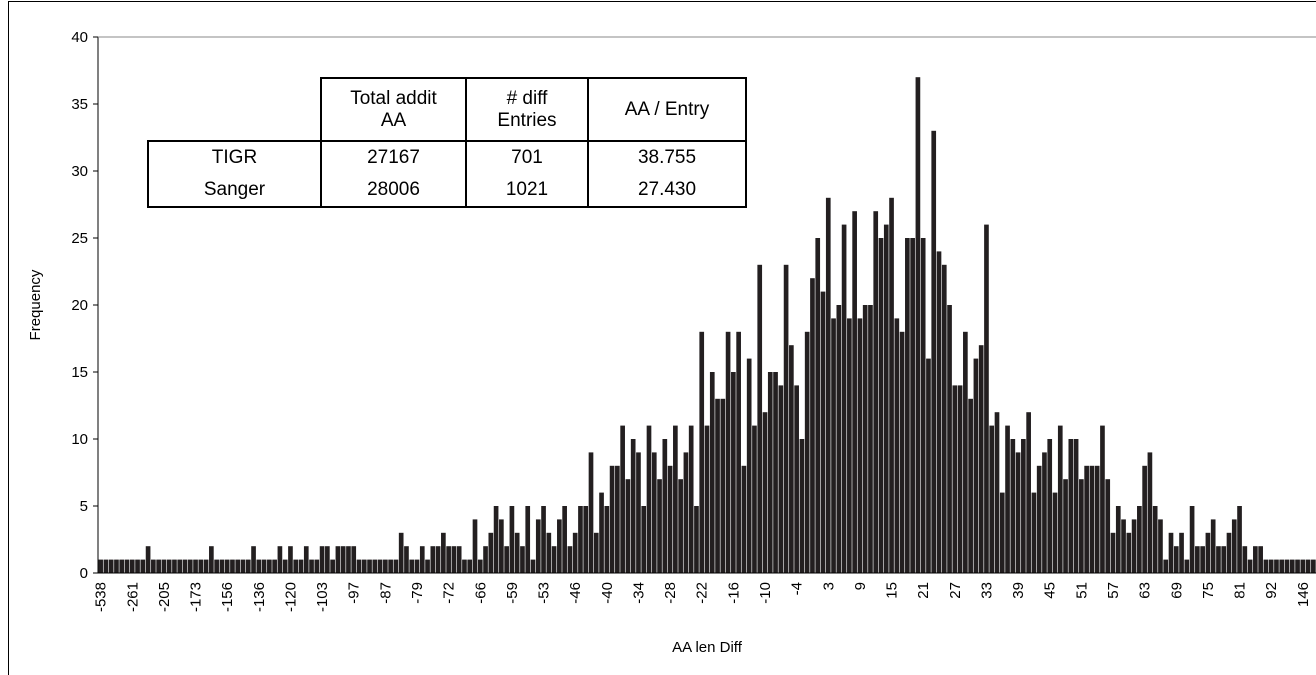  I want to click on y-tick-label: 25, so click(79, 238).